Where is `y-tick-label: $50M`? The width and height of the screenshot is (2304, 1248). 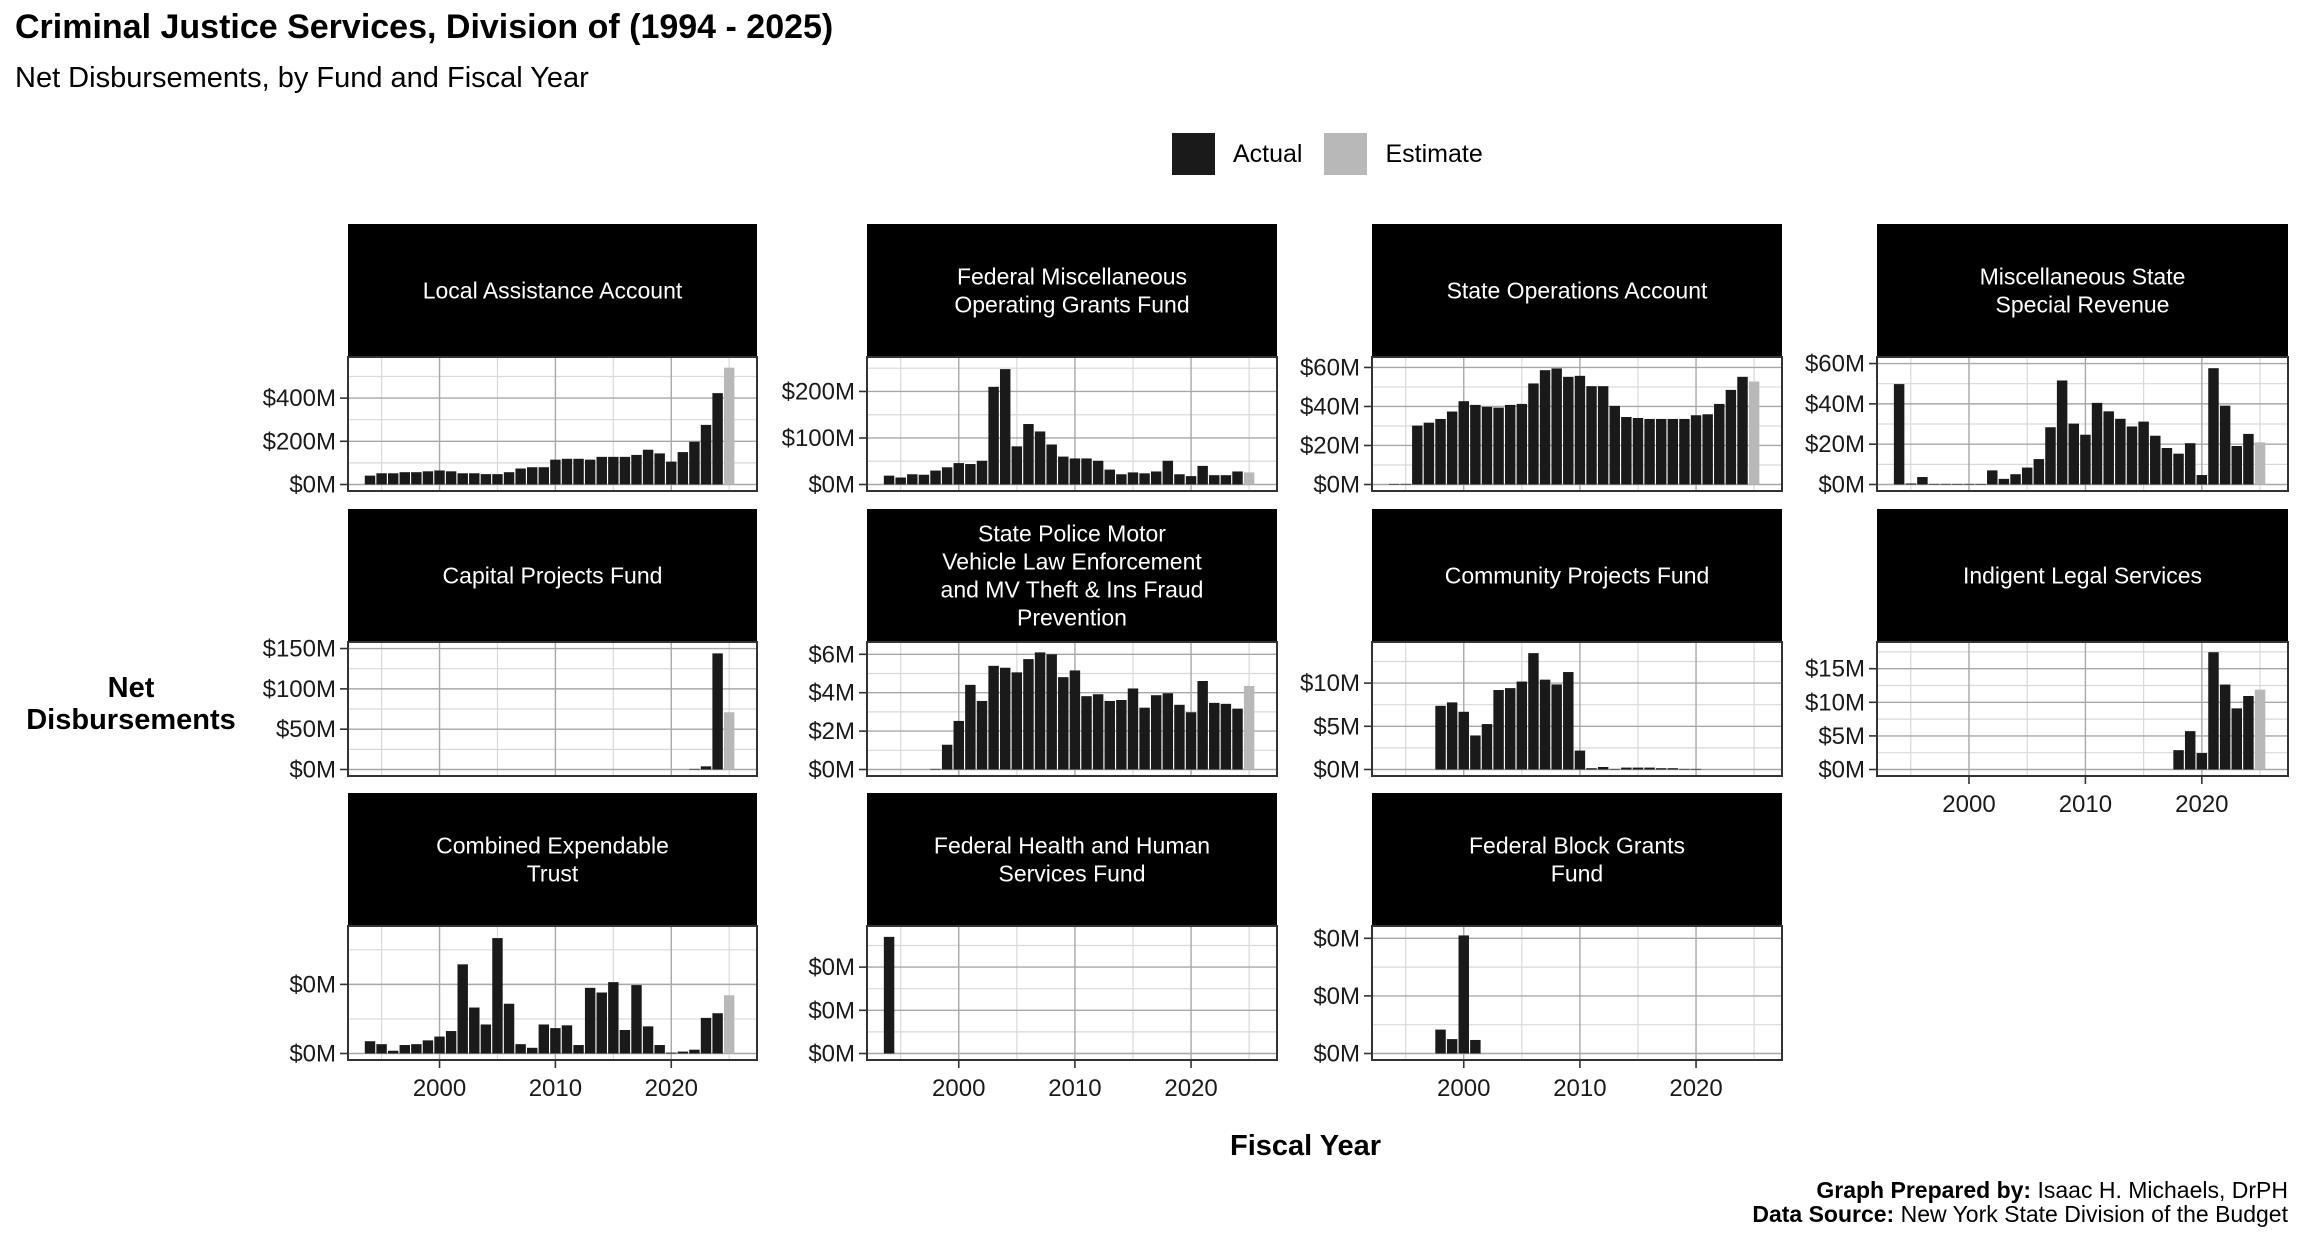
y-tick-label: $50M is located at coordinates (306, 729).